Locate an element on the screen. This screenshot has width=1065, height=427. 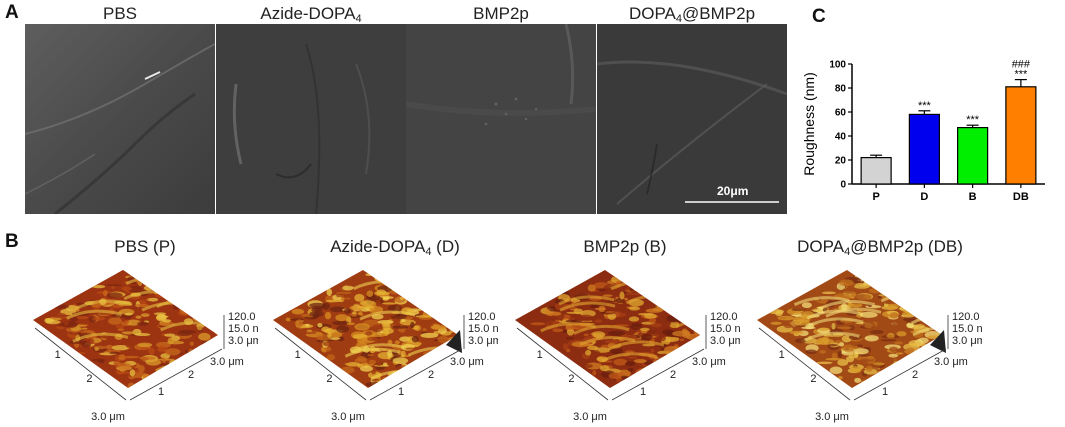
y-axis-label: Roughness (nm) is located at coordinates (809, 124).